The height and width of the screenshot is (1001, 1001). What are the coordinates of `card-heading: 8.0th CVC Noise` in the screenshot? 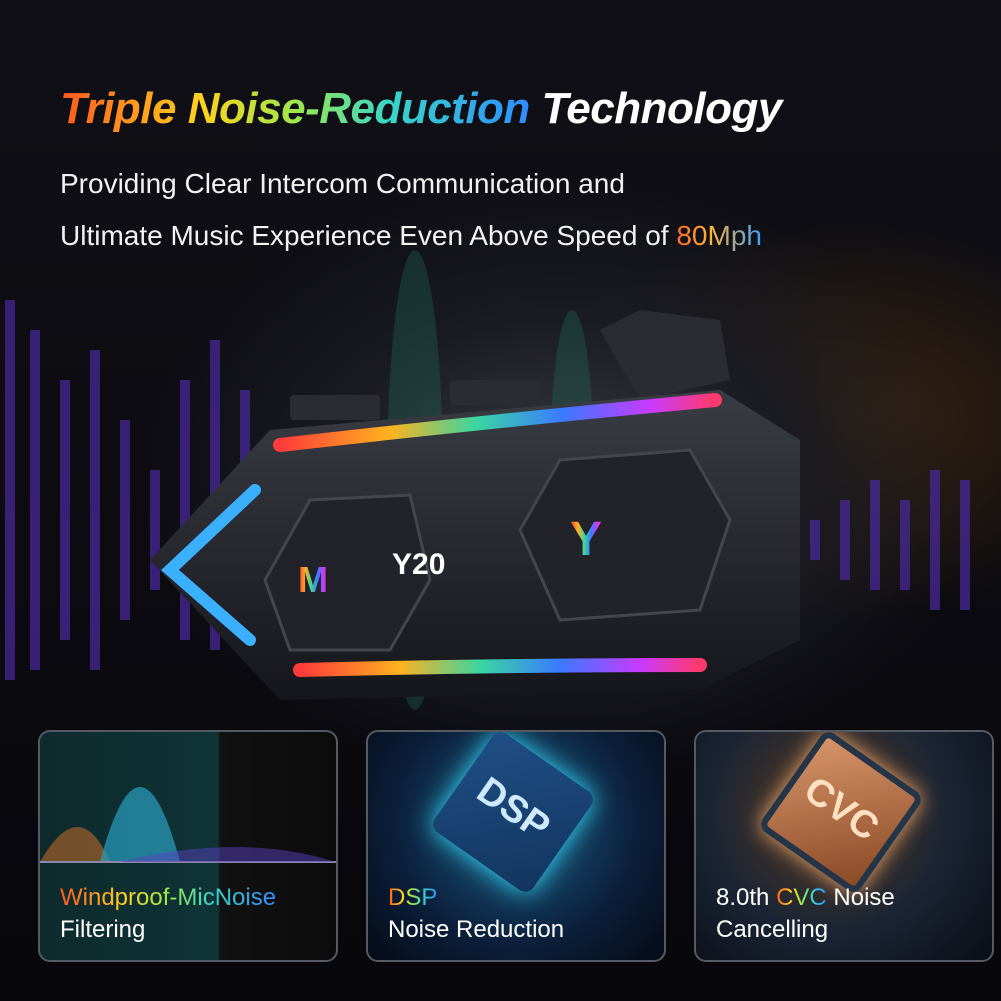 It's located at (805, 898).